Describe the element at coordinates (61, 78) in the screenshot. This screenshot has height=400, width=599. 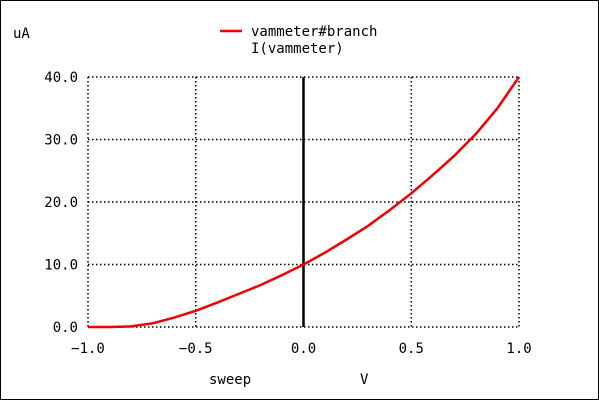
I see `y-tick-label: 40.0` at that location.